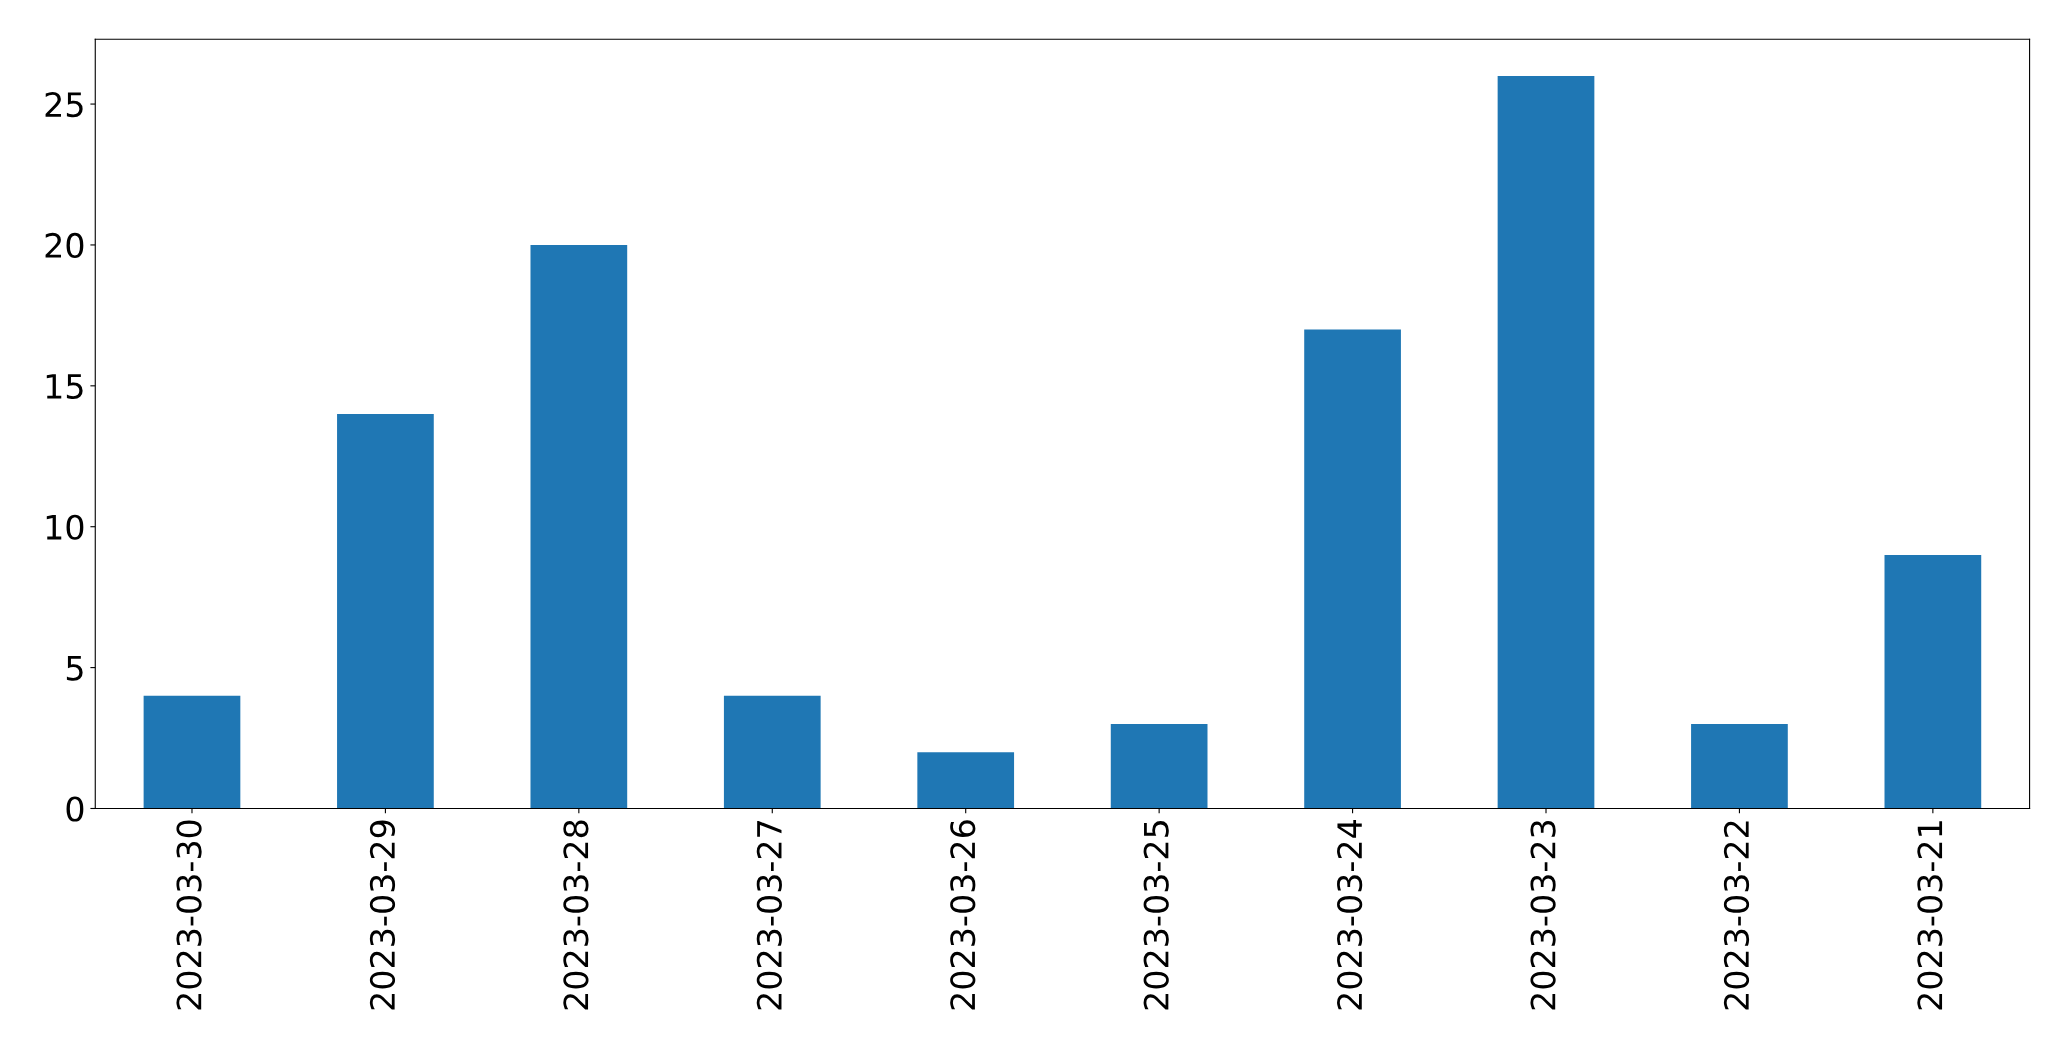  What do you see at coordinates (1543, 915) in the screenshot?
I see `x-tick-label: 2023-03-23` at bounding box center [1543, 915].